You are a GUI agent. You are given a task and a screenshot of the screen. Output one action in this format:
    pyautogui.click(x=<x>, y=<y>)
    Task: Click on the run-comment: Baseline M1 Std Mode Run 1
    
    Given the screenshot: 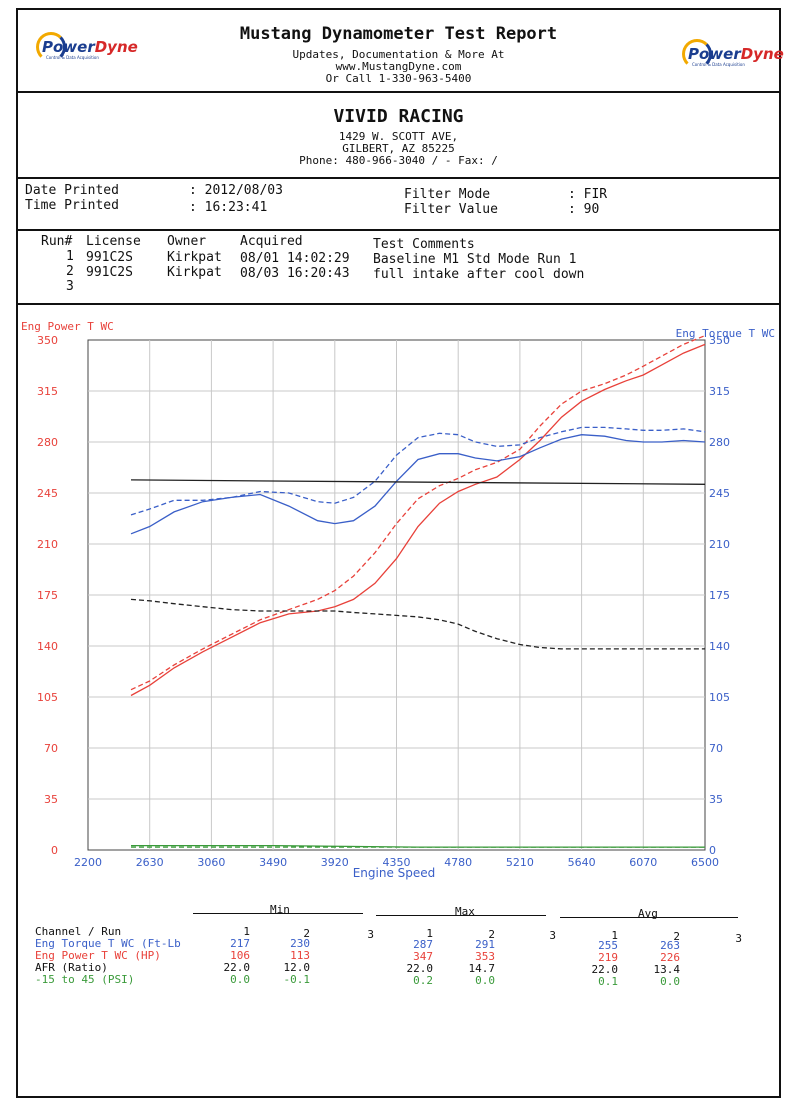 What is the action you would take?
    pyautogui.click(x=475, y=259)
    